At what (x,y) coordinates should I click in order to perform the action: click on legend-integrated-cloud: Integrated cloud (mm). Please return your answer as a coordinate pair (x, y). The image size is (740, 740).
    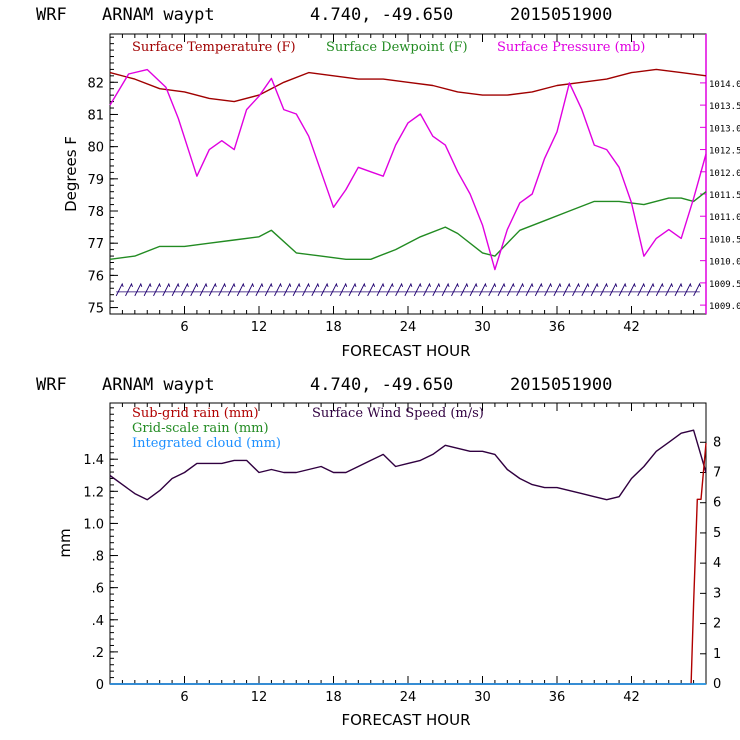
    Looking at the image, I should click on (206, 443).